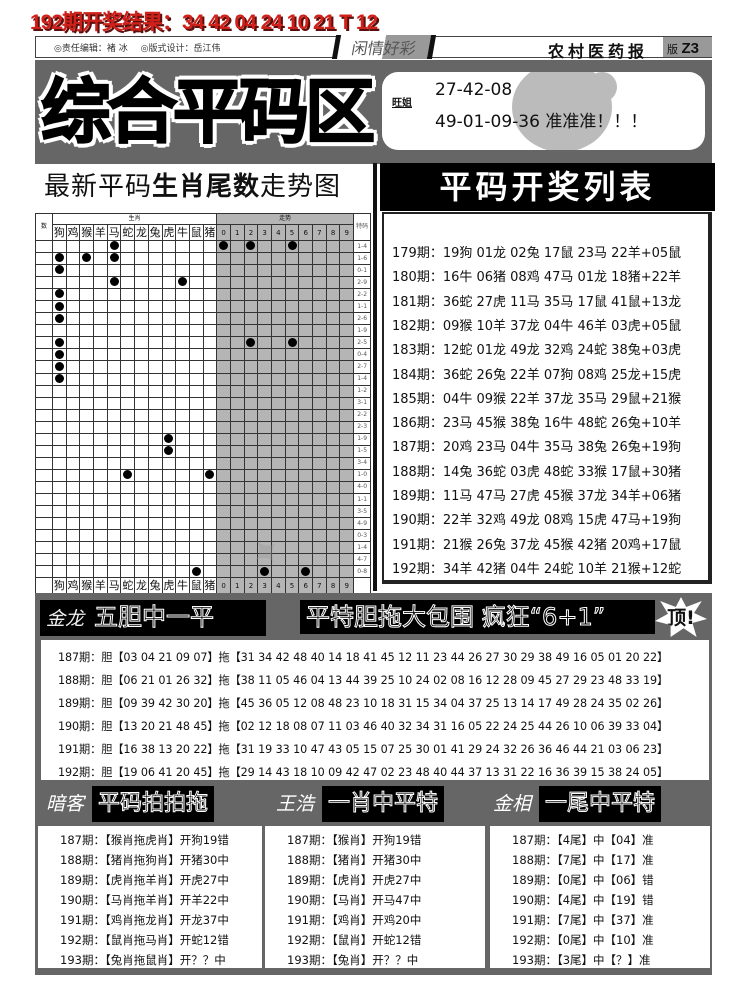 The width and height of the screenshot is (748, 1008). I want to click on credits: ◎责任编辑：褚 冰 ◎版式设计：岳江伟, so click(142, 47).